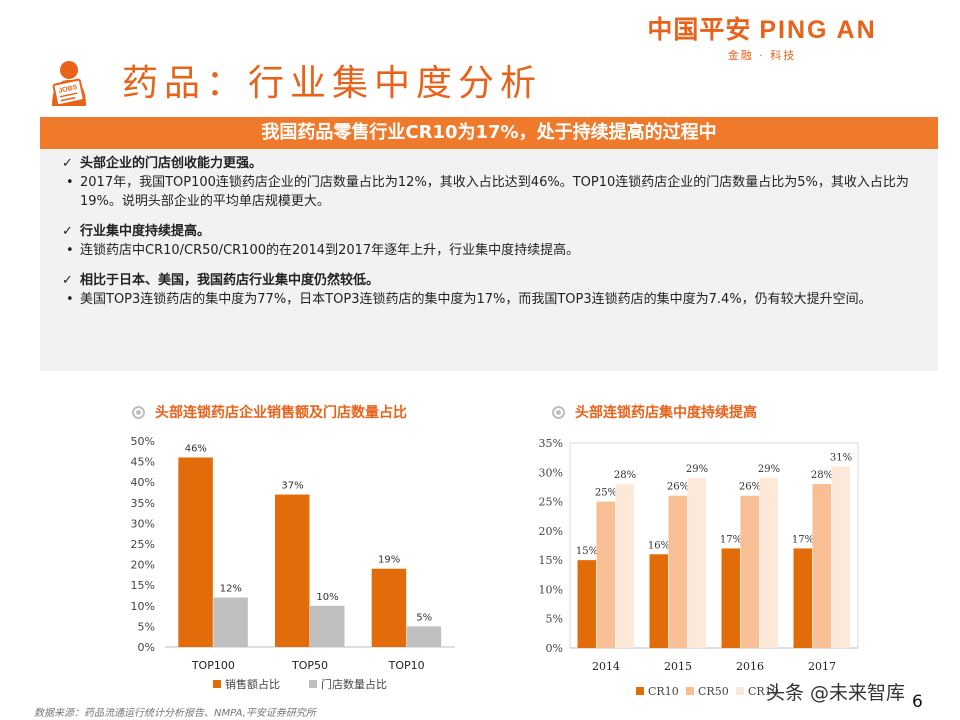  What do you see at coordinates (713, 691) in the screenshot?
I see `legend-label: CR50` at bounding box center [713, 691].